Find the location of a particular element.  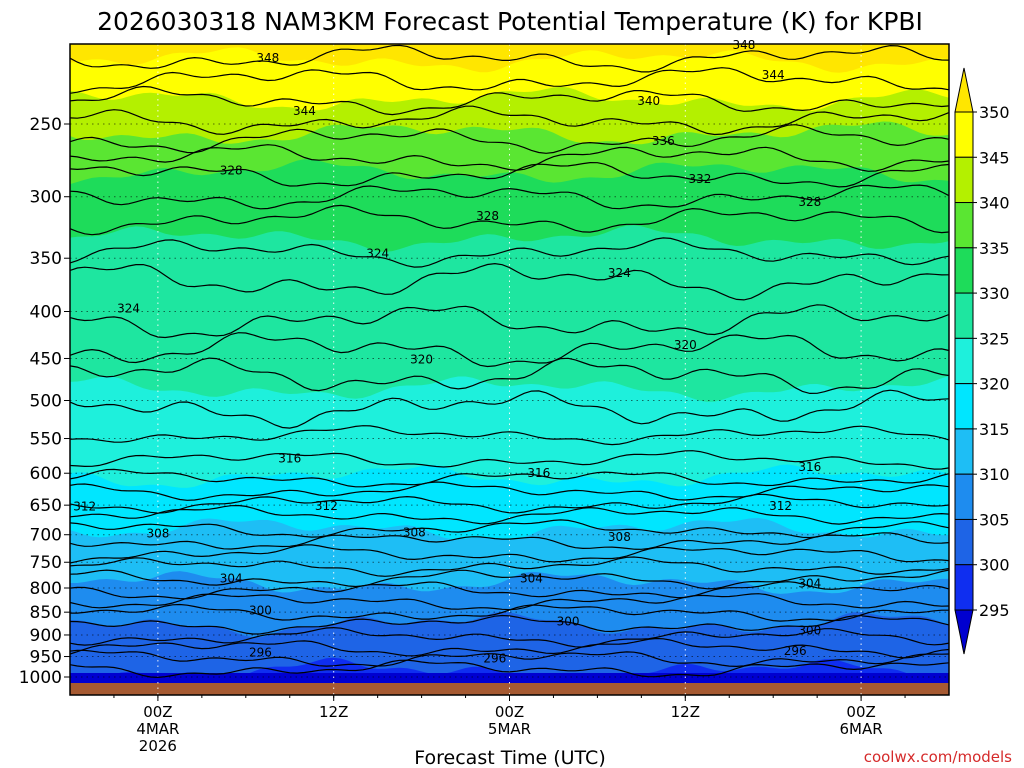

colorbar-label: 340 is located at coordinates (994, 203).